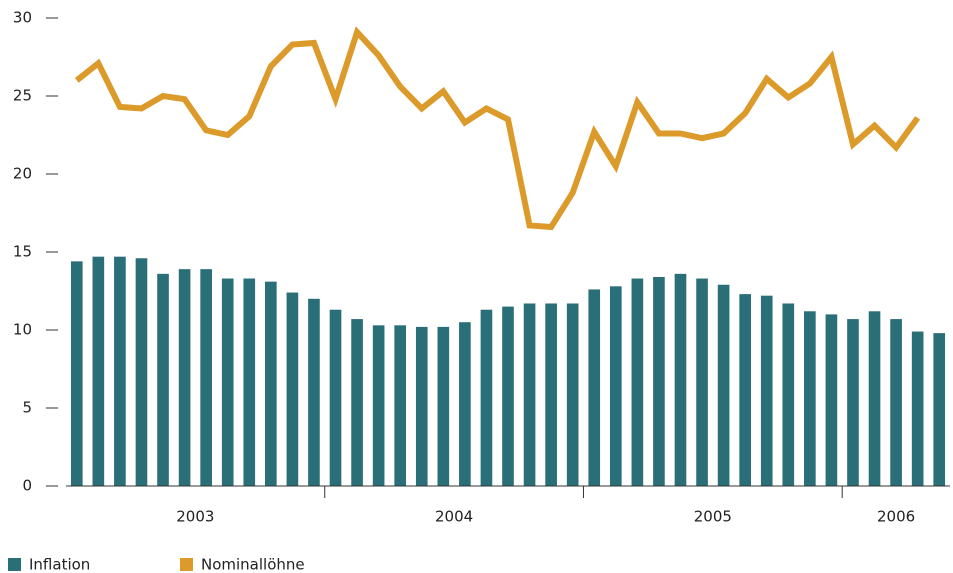 This screenshot has width=953, height=573. Describe the element at coordinates (22, 174) in the screenshot. I see `y-tick-label: 20` at that location.